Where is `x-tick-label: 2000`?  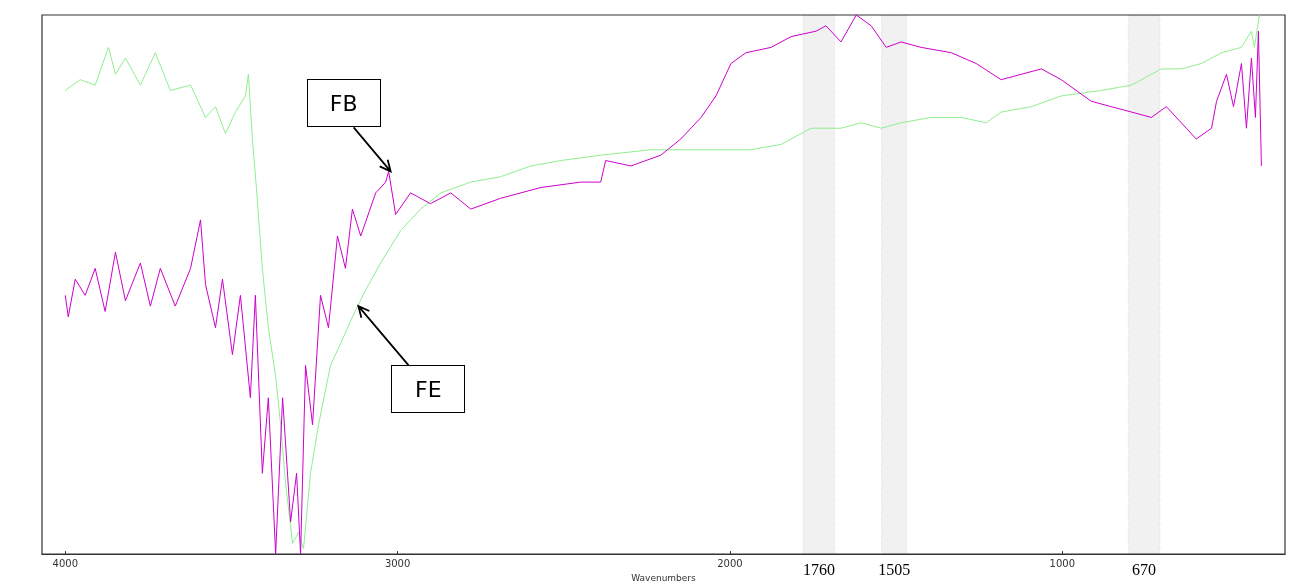 x-tick-label: 2000 is located at coordinates (730, 563).